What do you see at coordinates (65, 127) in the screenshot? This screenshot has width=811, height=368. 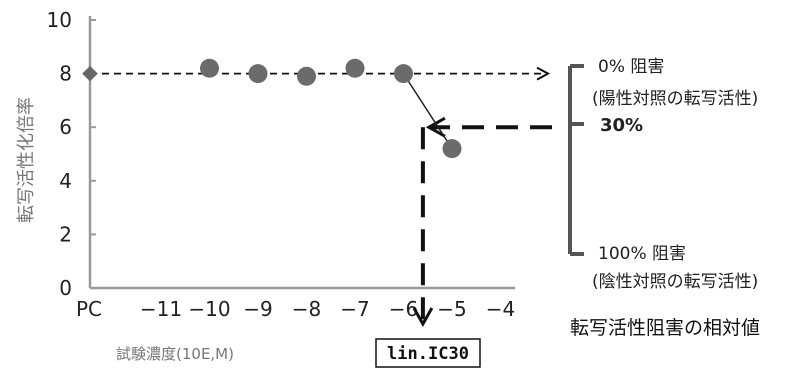 I see `y-tick-label: 6` at bounding box center [65, 127].